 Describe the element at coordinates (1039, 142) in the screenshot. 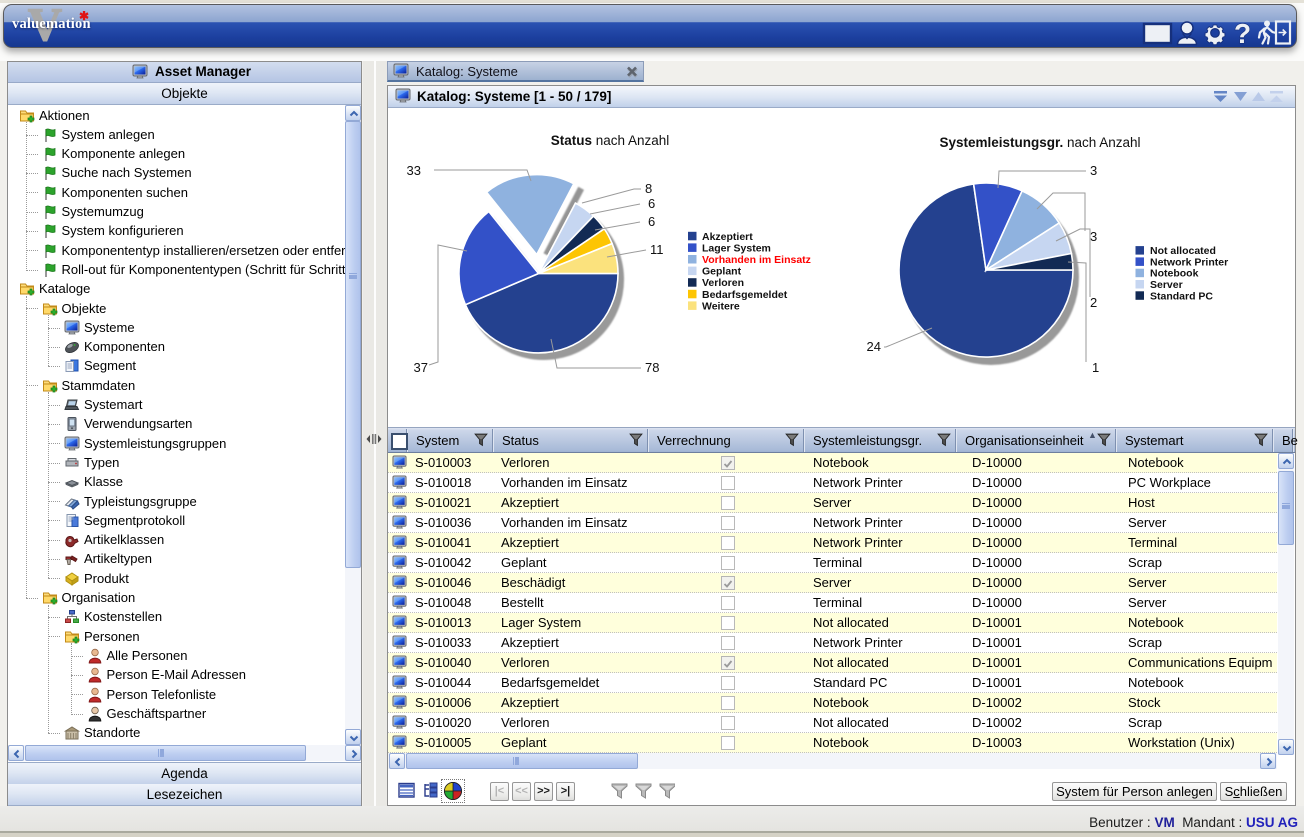

I see `svg-text: Systemleistungsgr. nach Anzahl` at that location.